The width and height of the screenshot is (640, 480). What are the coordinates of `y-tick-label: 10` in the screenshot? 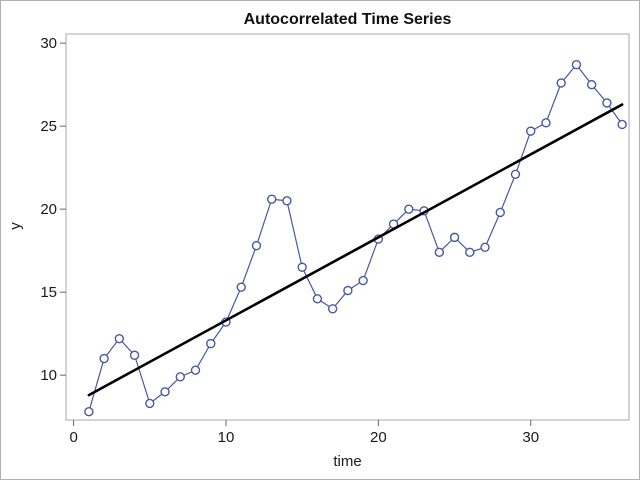 It's located at (48, 375).